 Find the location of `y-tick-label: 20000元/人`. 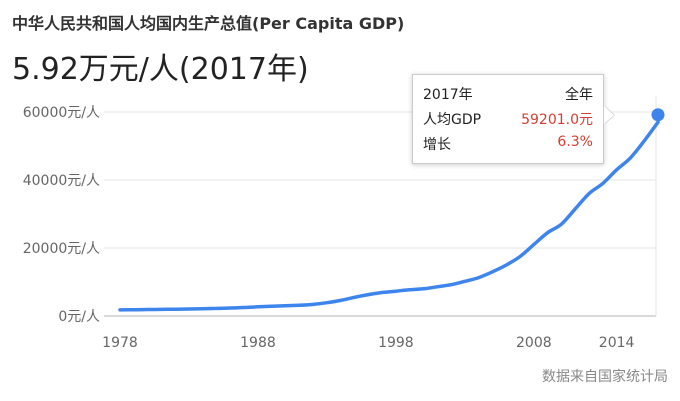

y-tick-label: 20000元/人 is located at coordinates (61, 249).